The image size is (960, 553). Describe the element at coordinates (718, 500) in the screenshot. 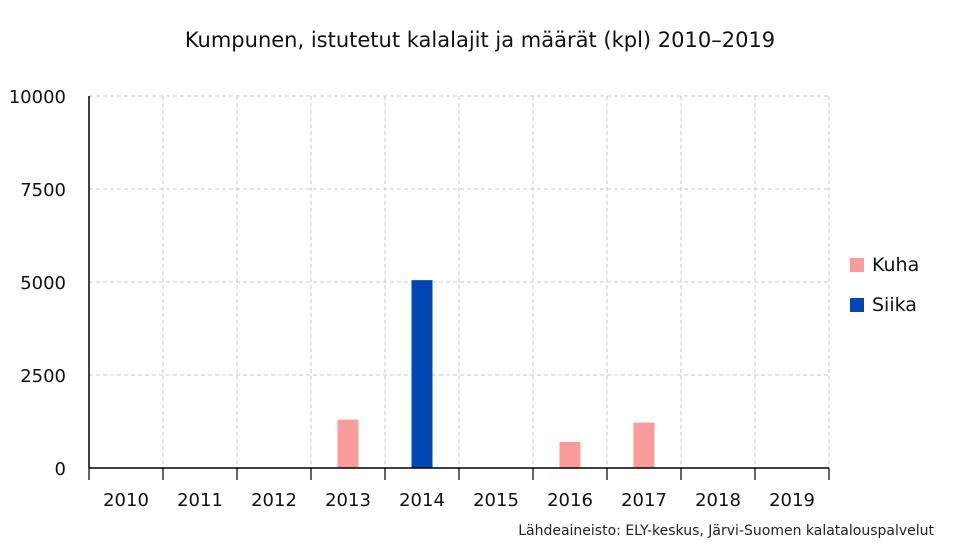

I see `x-tick-label: 2018` at that location.